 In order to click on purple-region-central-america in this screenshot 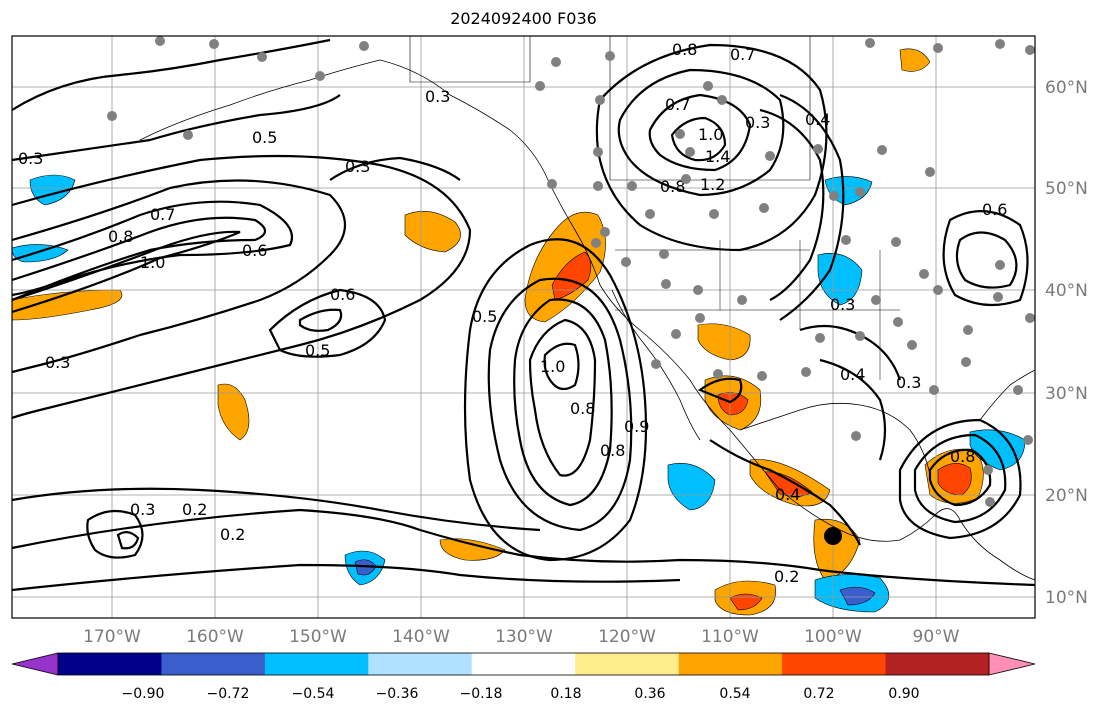, I will do `click(857, 596)`.